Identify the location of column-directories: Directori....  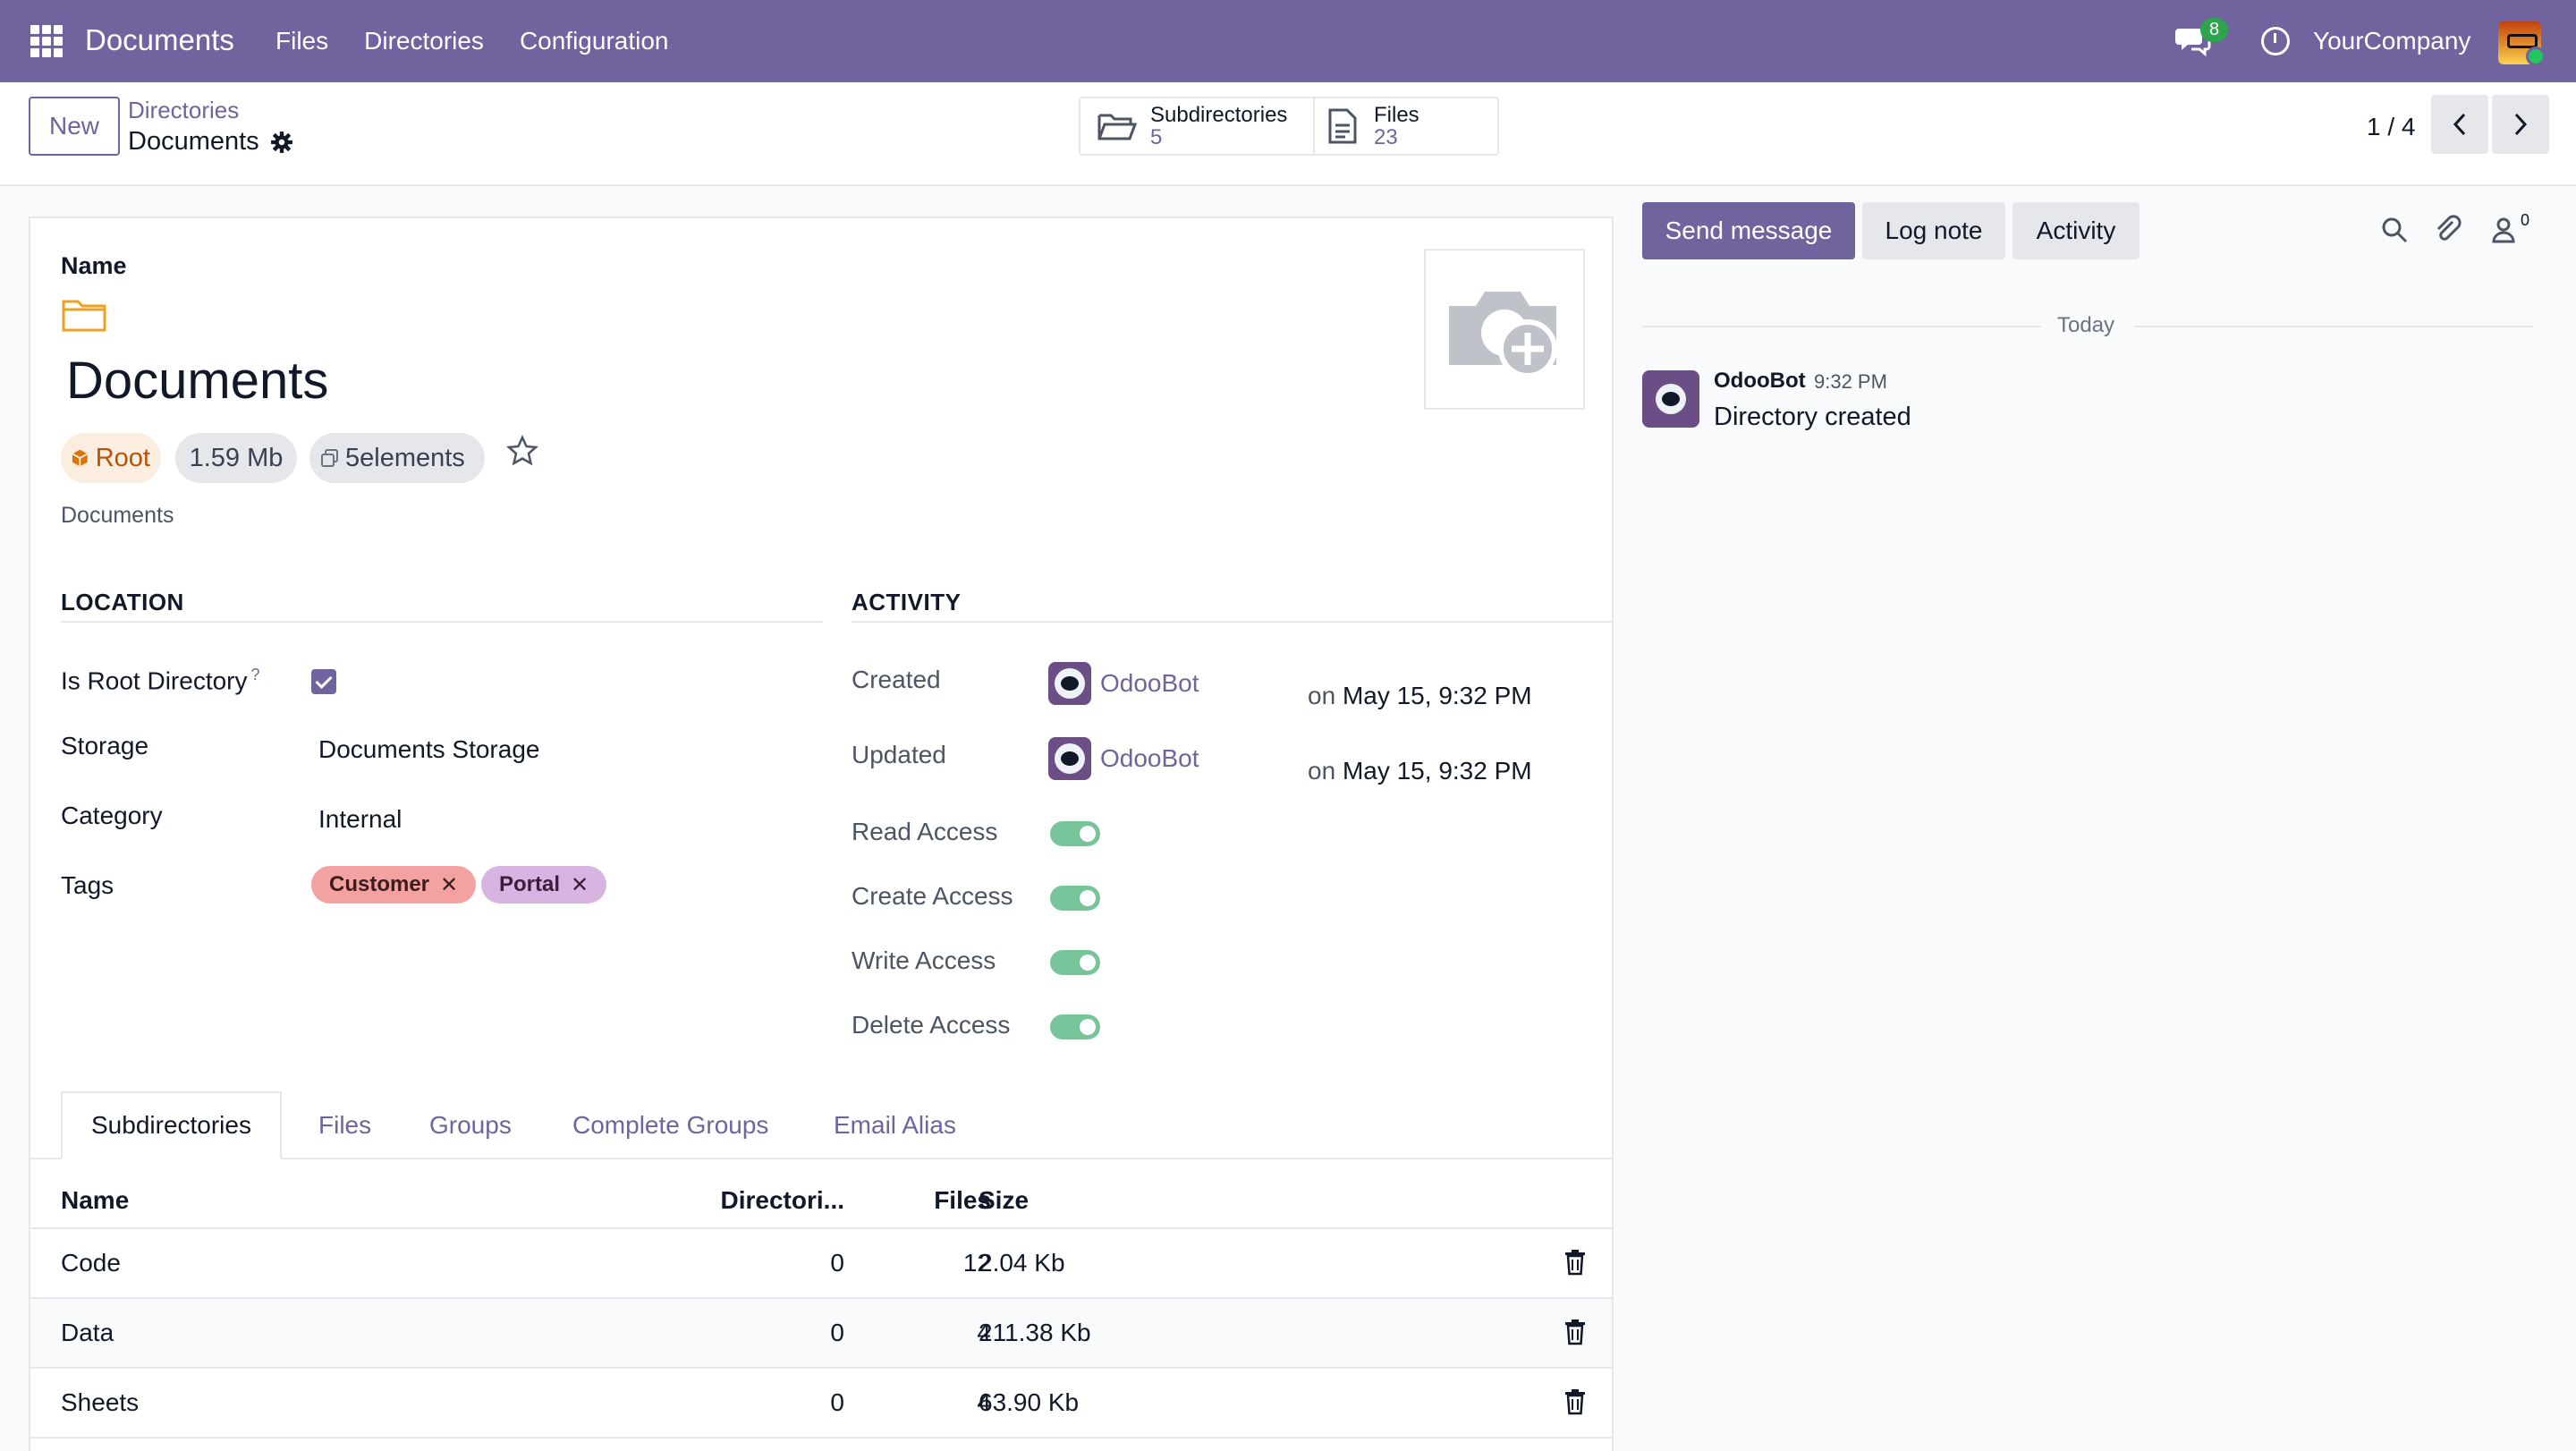
(782, 1200).